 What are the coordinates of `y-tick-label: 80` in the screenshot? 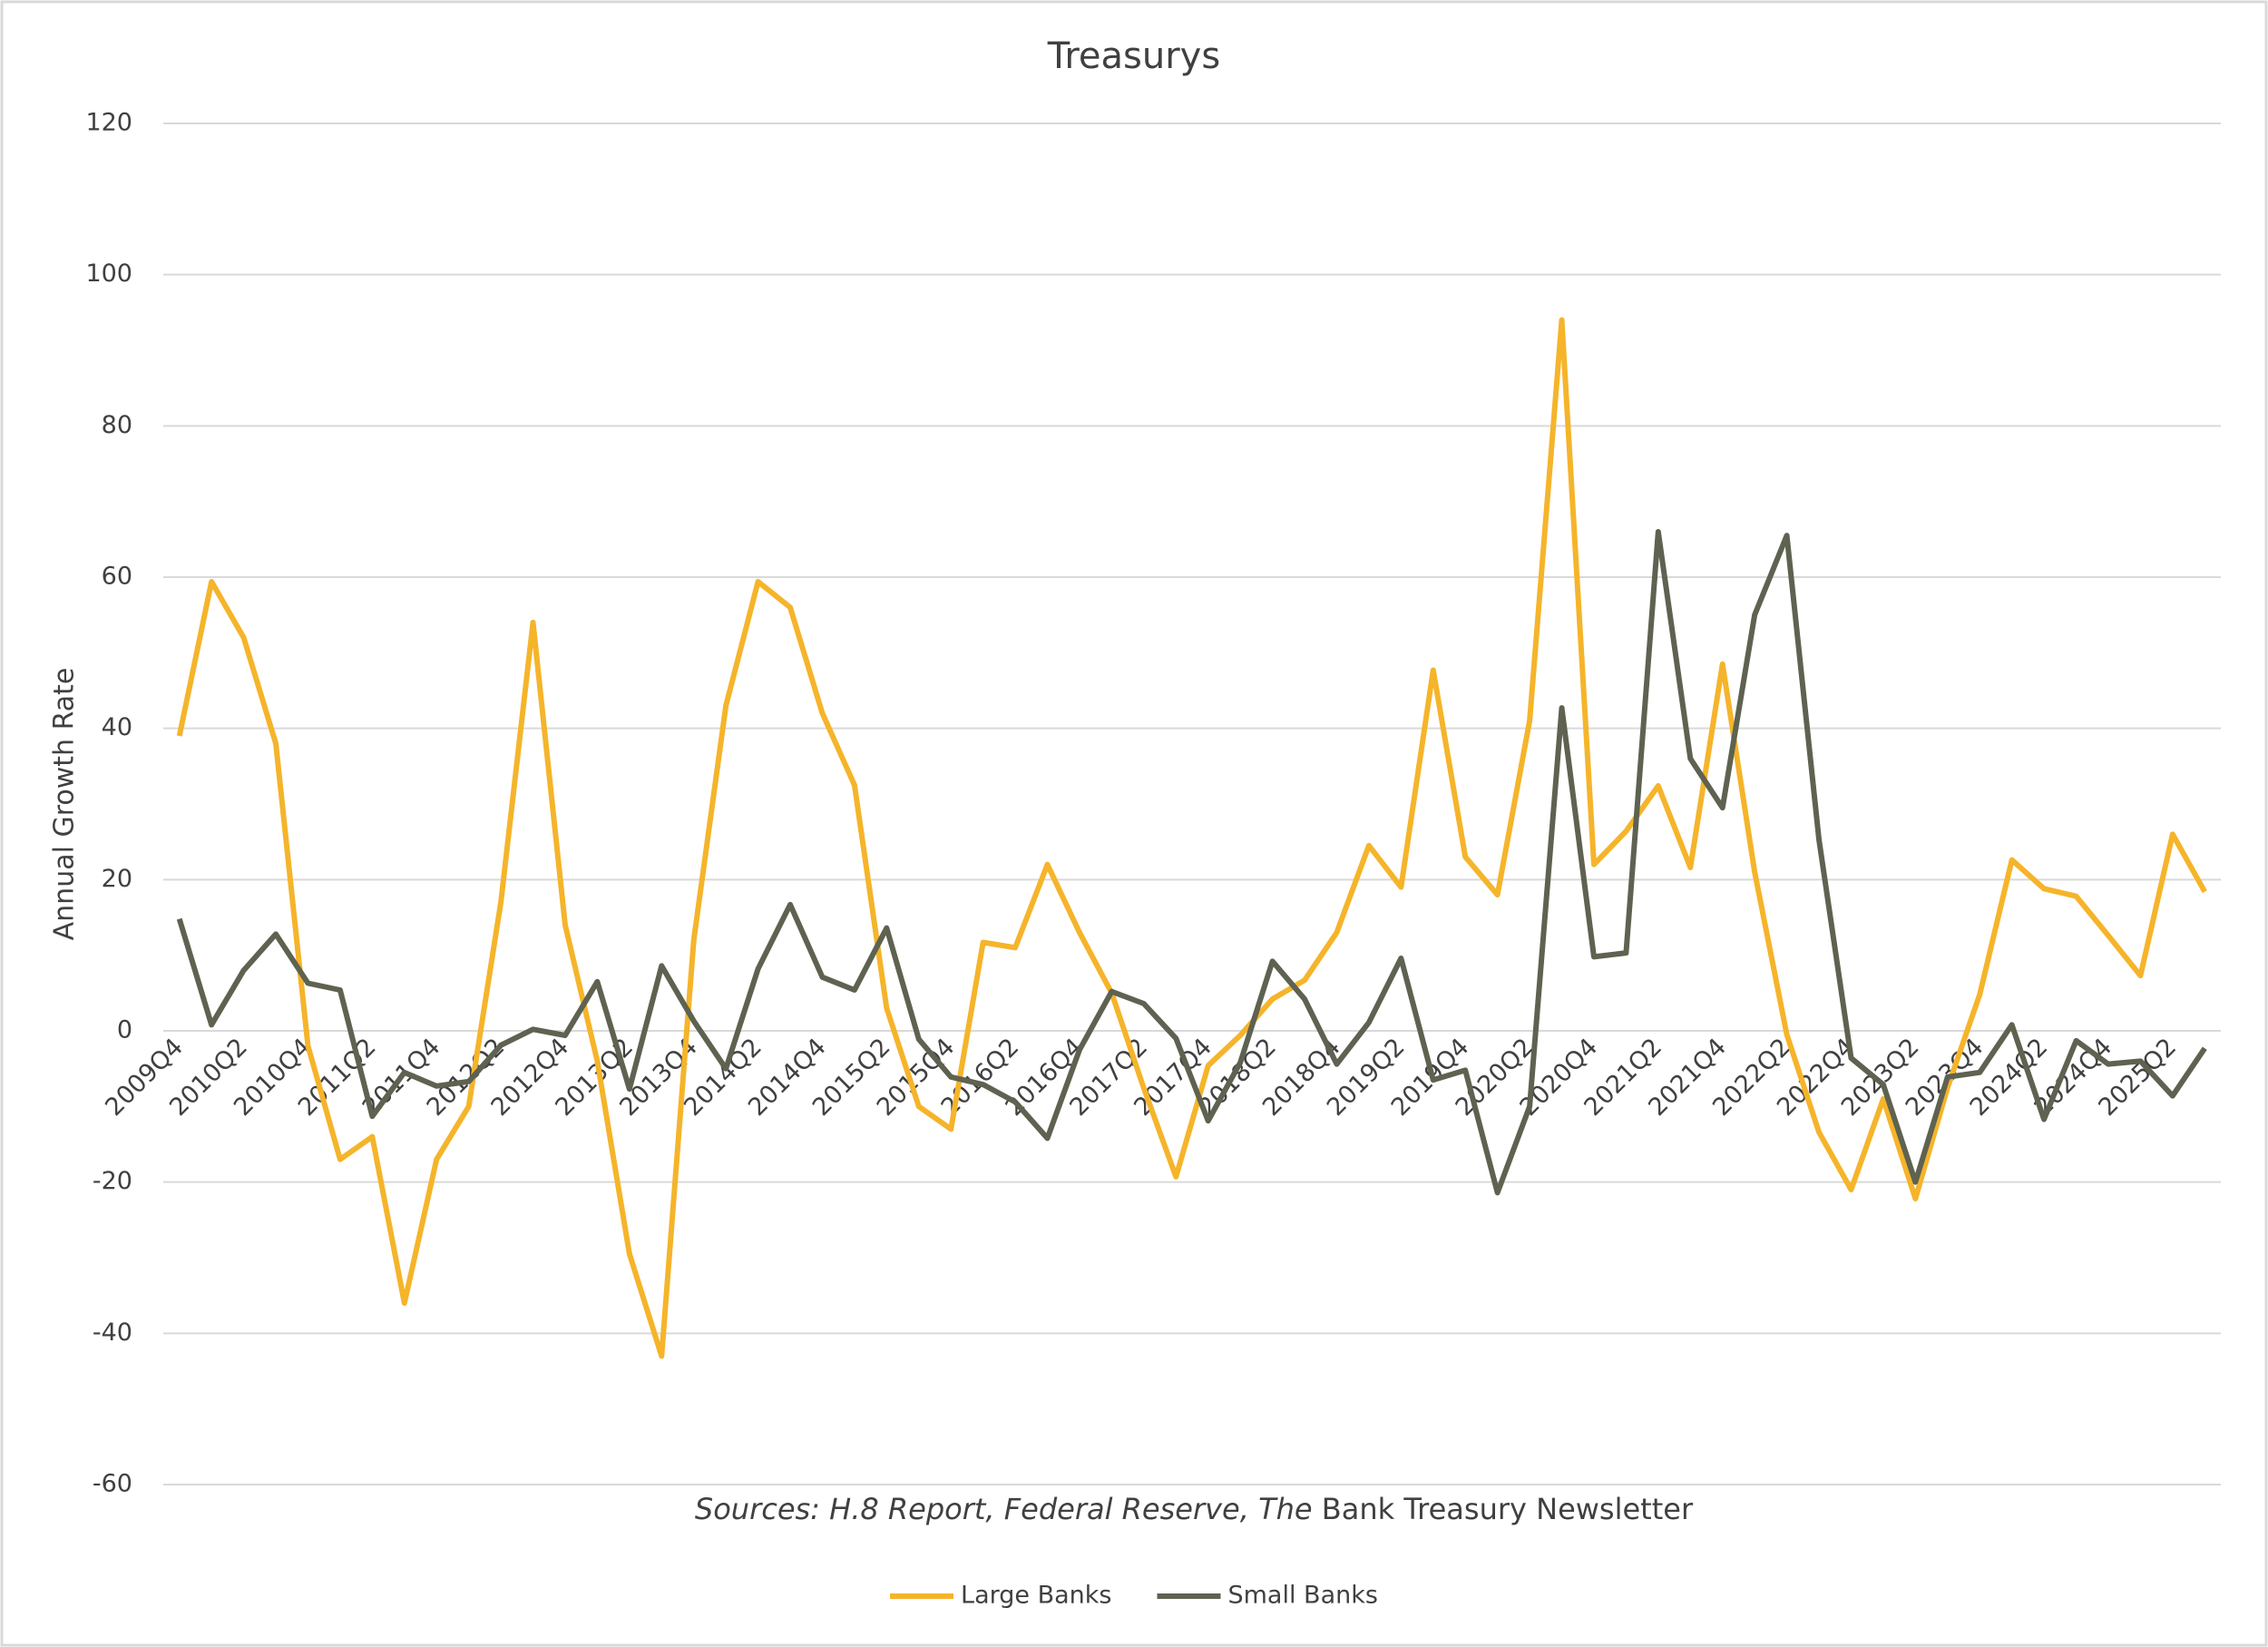 It's located at (117, 425).